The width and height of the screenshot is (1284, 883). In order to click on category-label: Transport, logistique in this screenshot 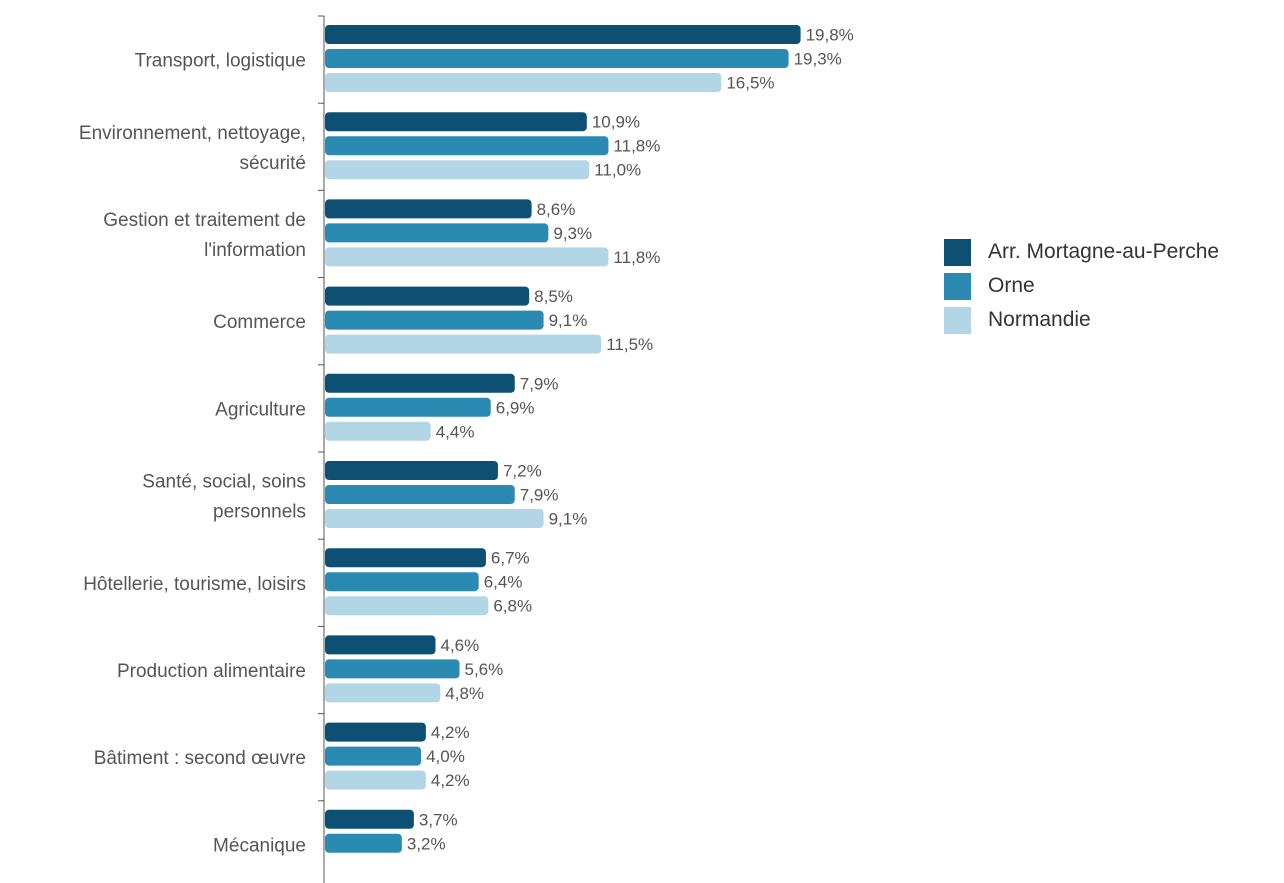, I will do `click(220, 61)`.